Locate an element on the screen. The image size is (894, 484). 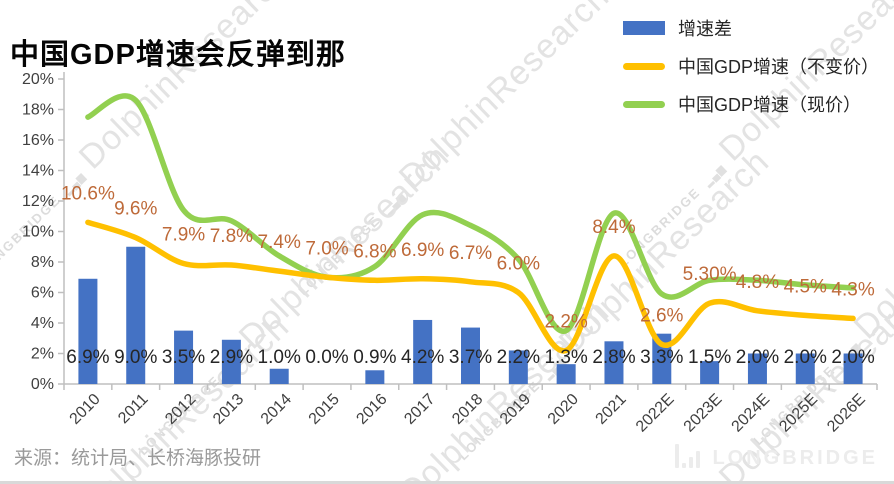
y-tick-label: 0% is located at coordinates (42, 384).